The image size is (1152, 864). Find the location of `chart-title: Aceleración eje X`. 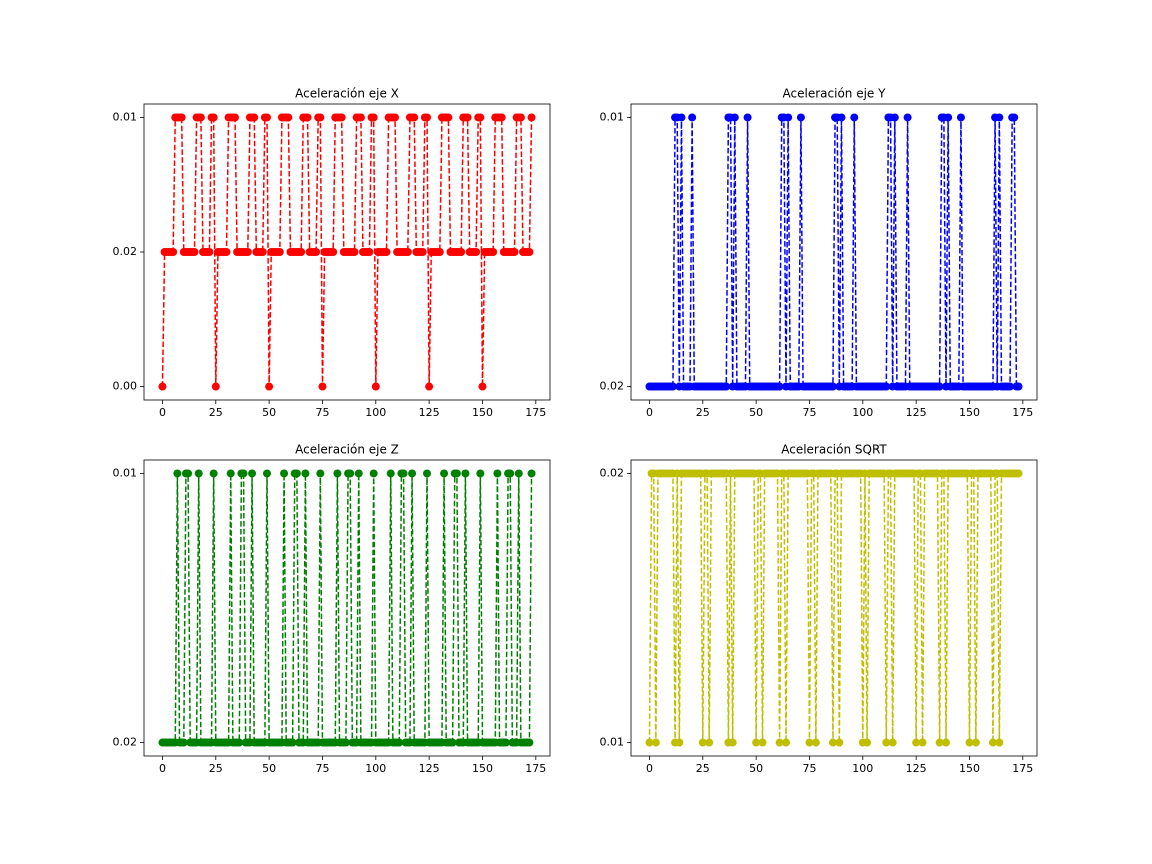

chart-title: Aceleración eje X is located at coordinates (347, 94).